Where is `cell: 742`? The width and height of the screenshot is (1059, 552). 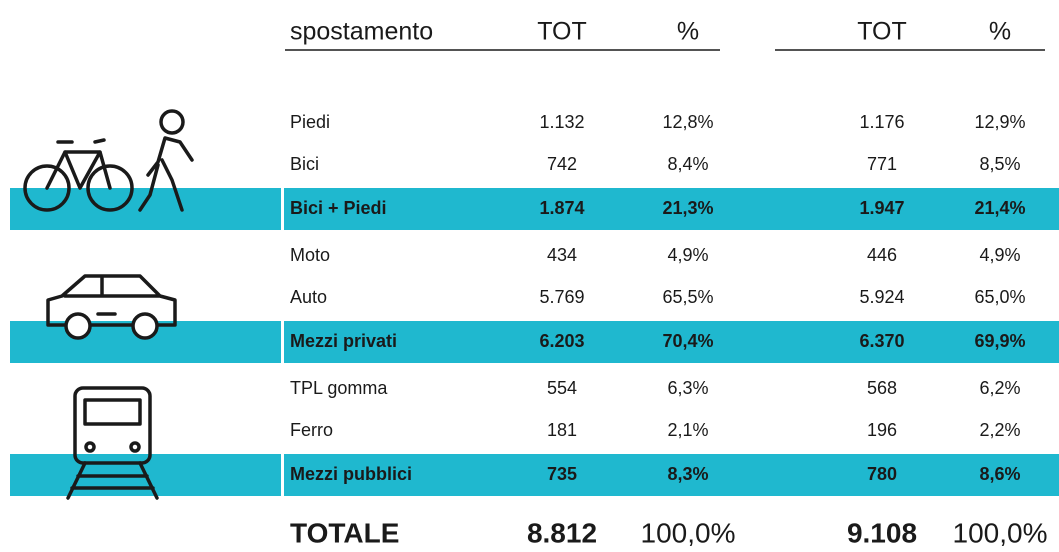
cell: 742 is located at coordinates (562, 164).